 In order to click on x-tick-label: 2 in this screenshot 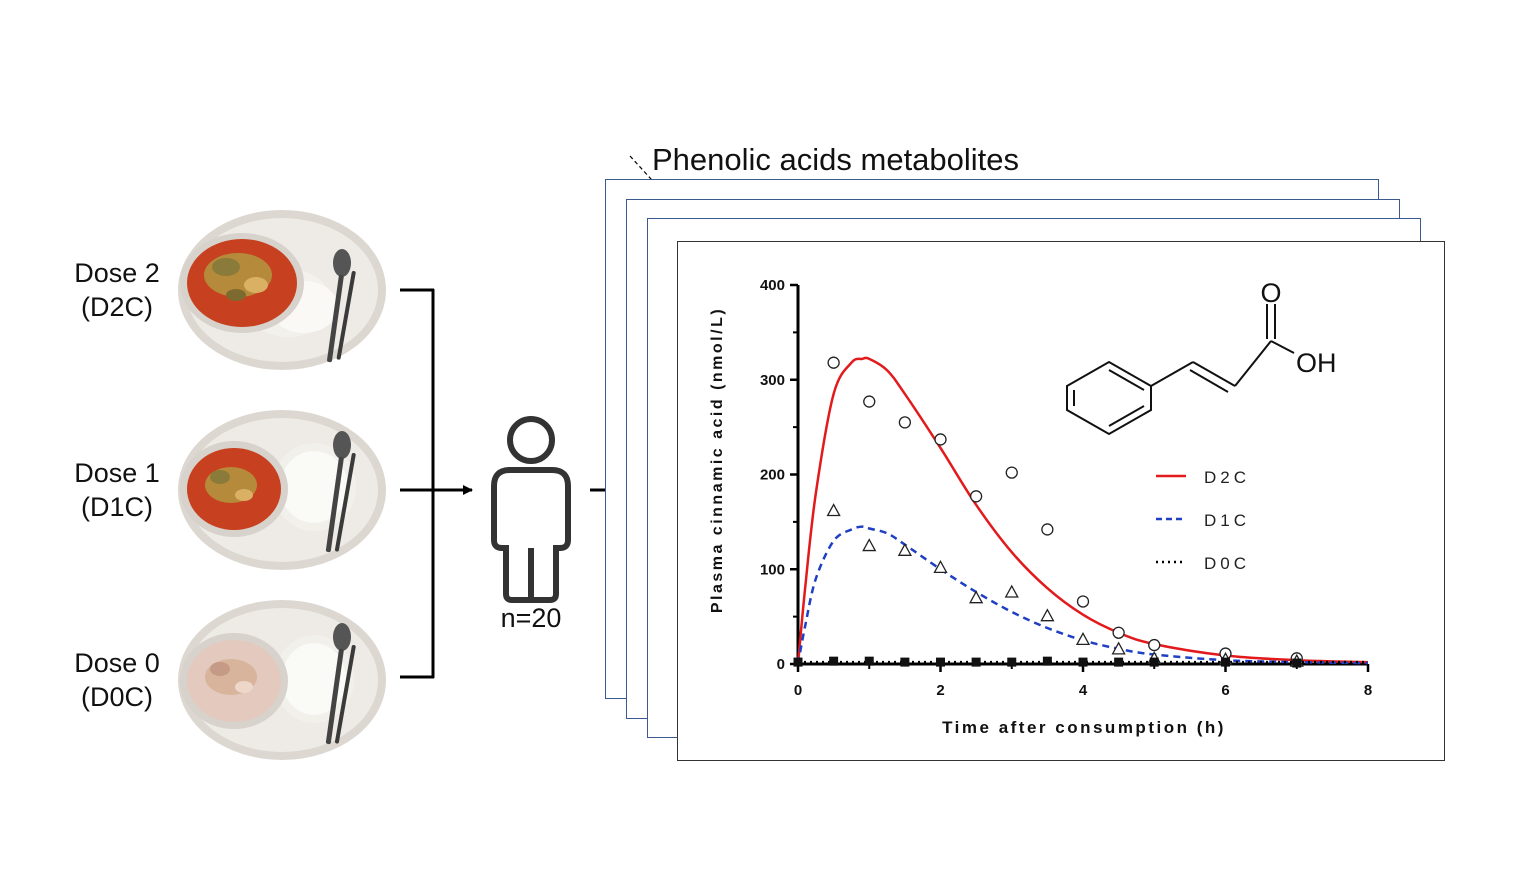, I will do `click(940, 690)`.